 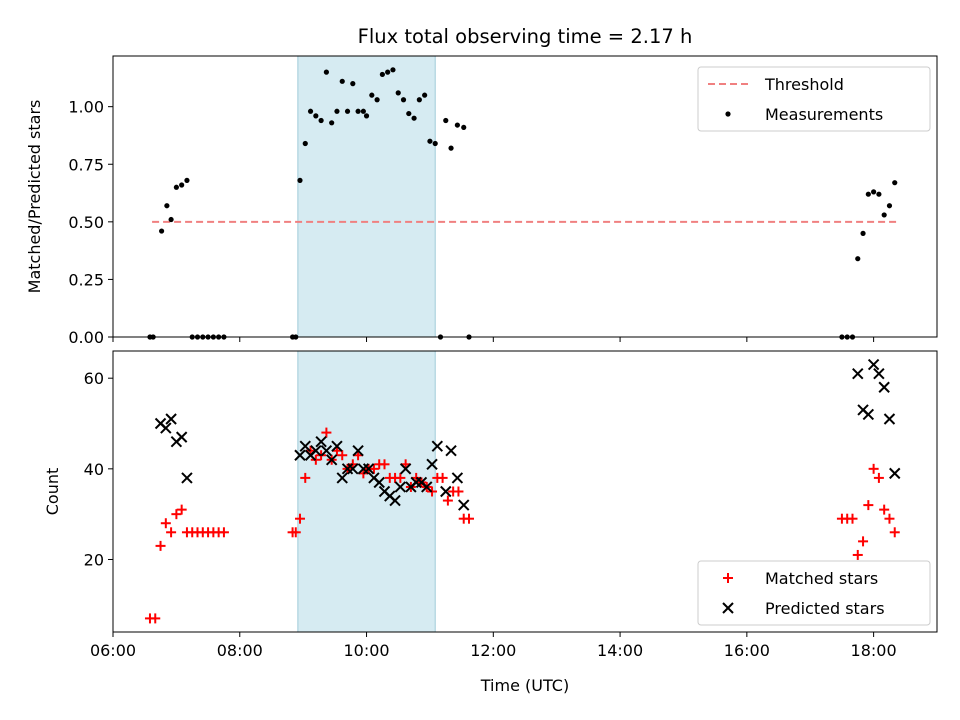 I want to click on y-tick-label: 1.00, so click(x=86, y=107).